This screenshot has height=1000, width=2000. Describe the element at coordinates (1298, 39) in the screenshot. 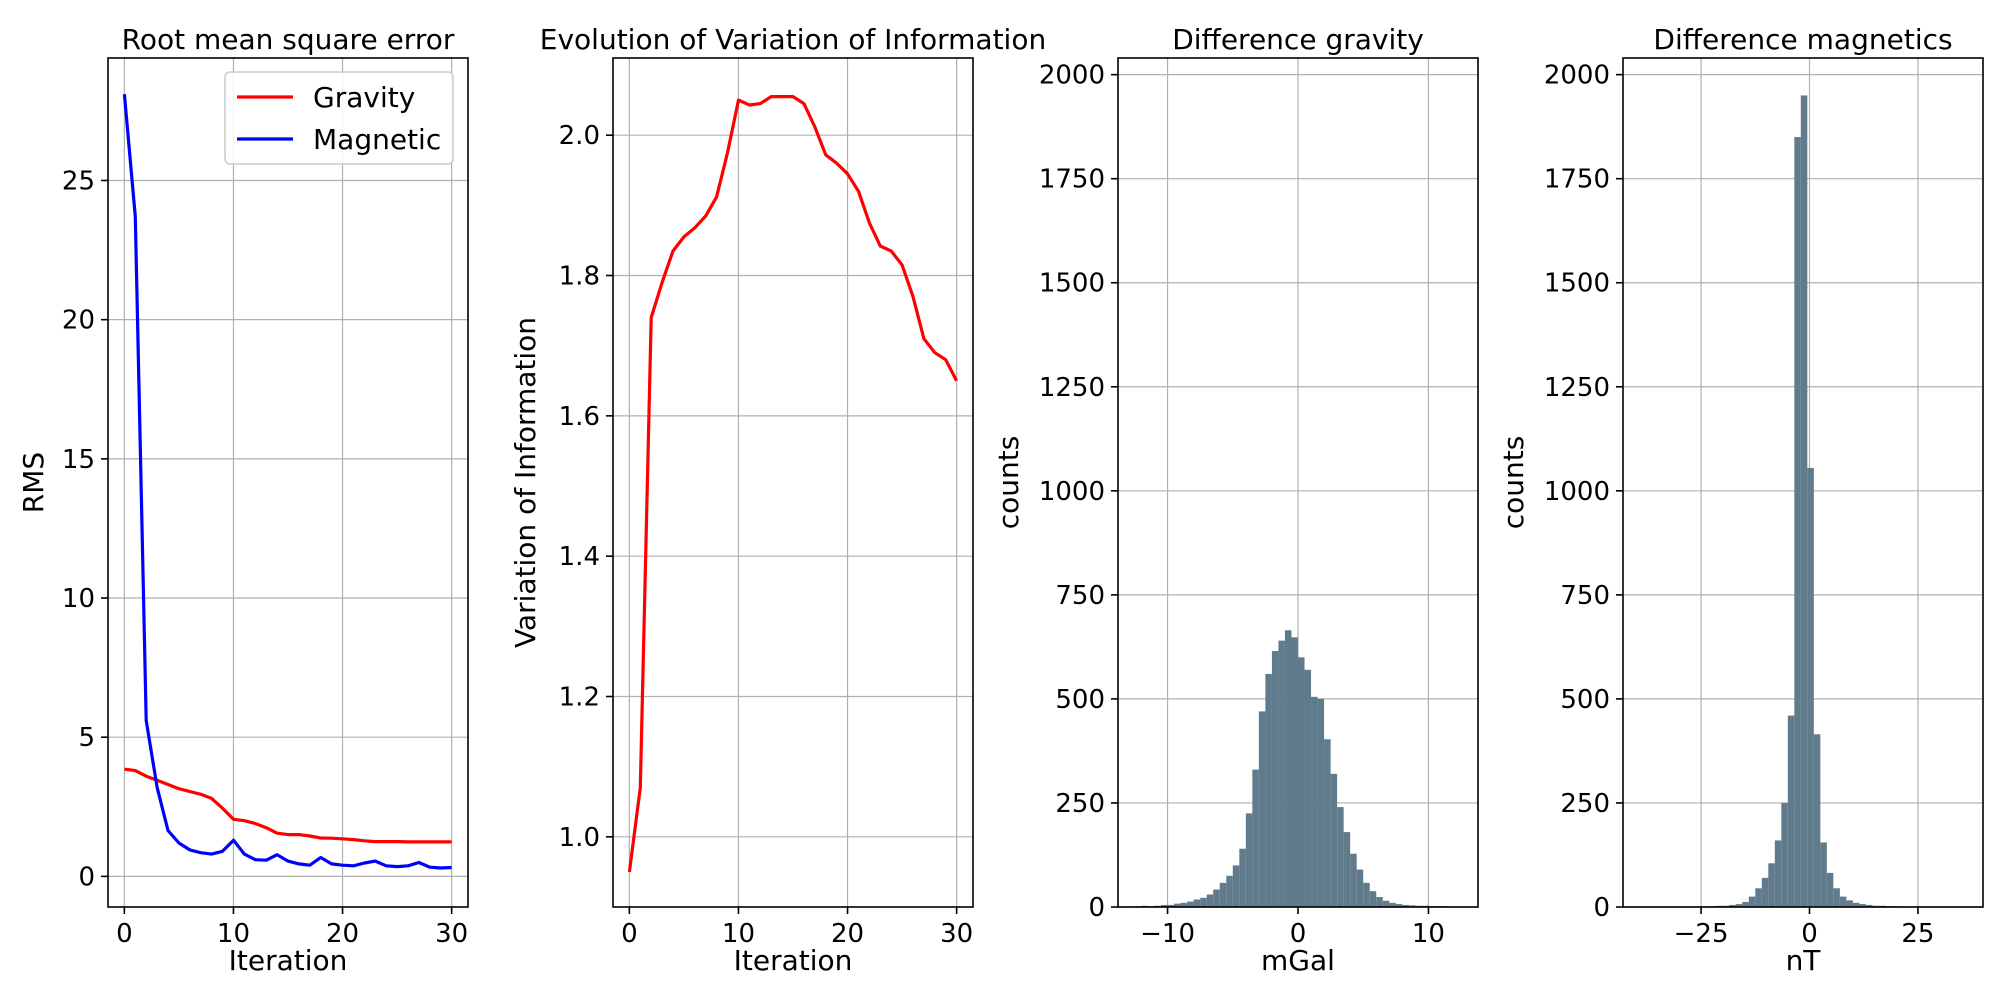

I see `chart-title: Difference gravity` at that location.